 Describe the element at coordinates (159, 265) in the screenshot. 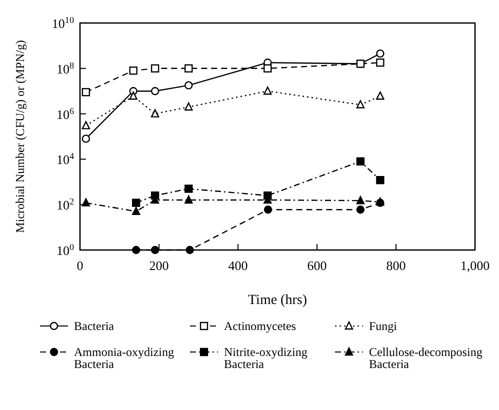

I see `x-tick-label: 200` at that location.